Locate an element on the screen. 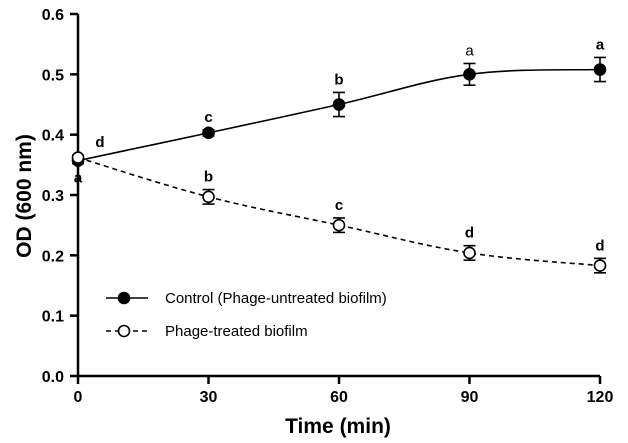 Image resolution: width=628 pixels, height=443 pixels. y-tick-label: 0.5 is located at coordinates (53, 75).